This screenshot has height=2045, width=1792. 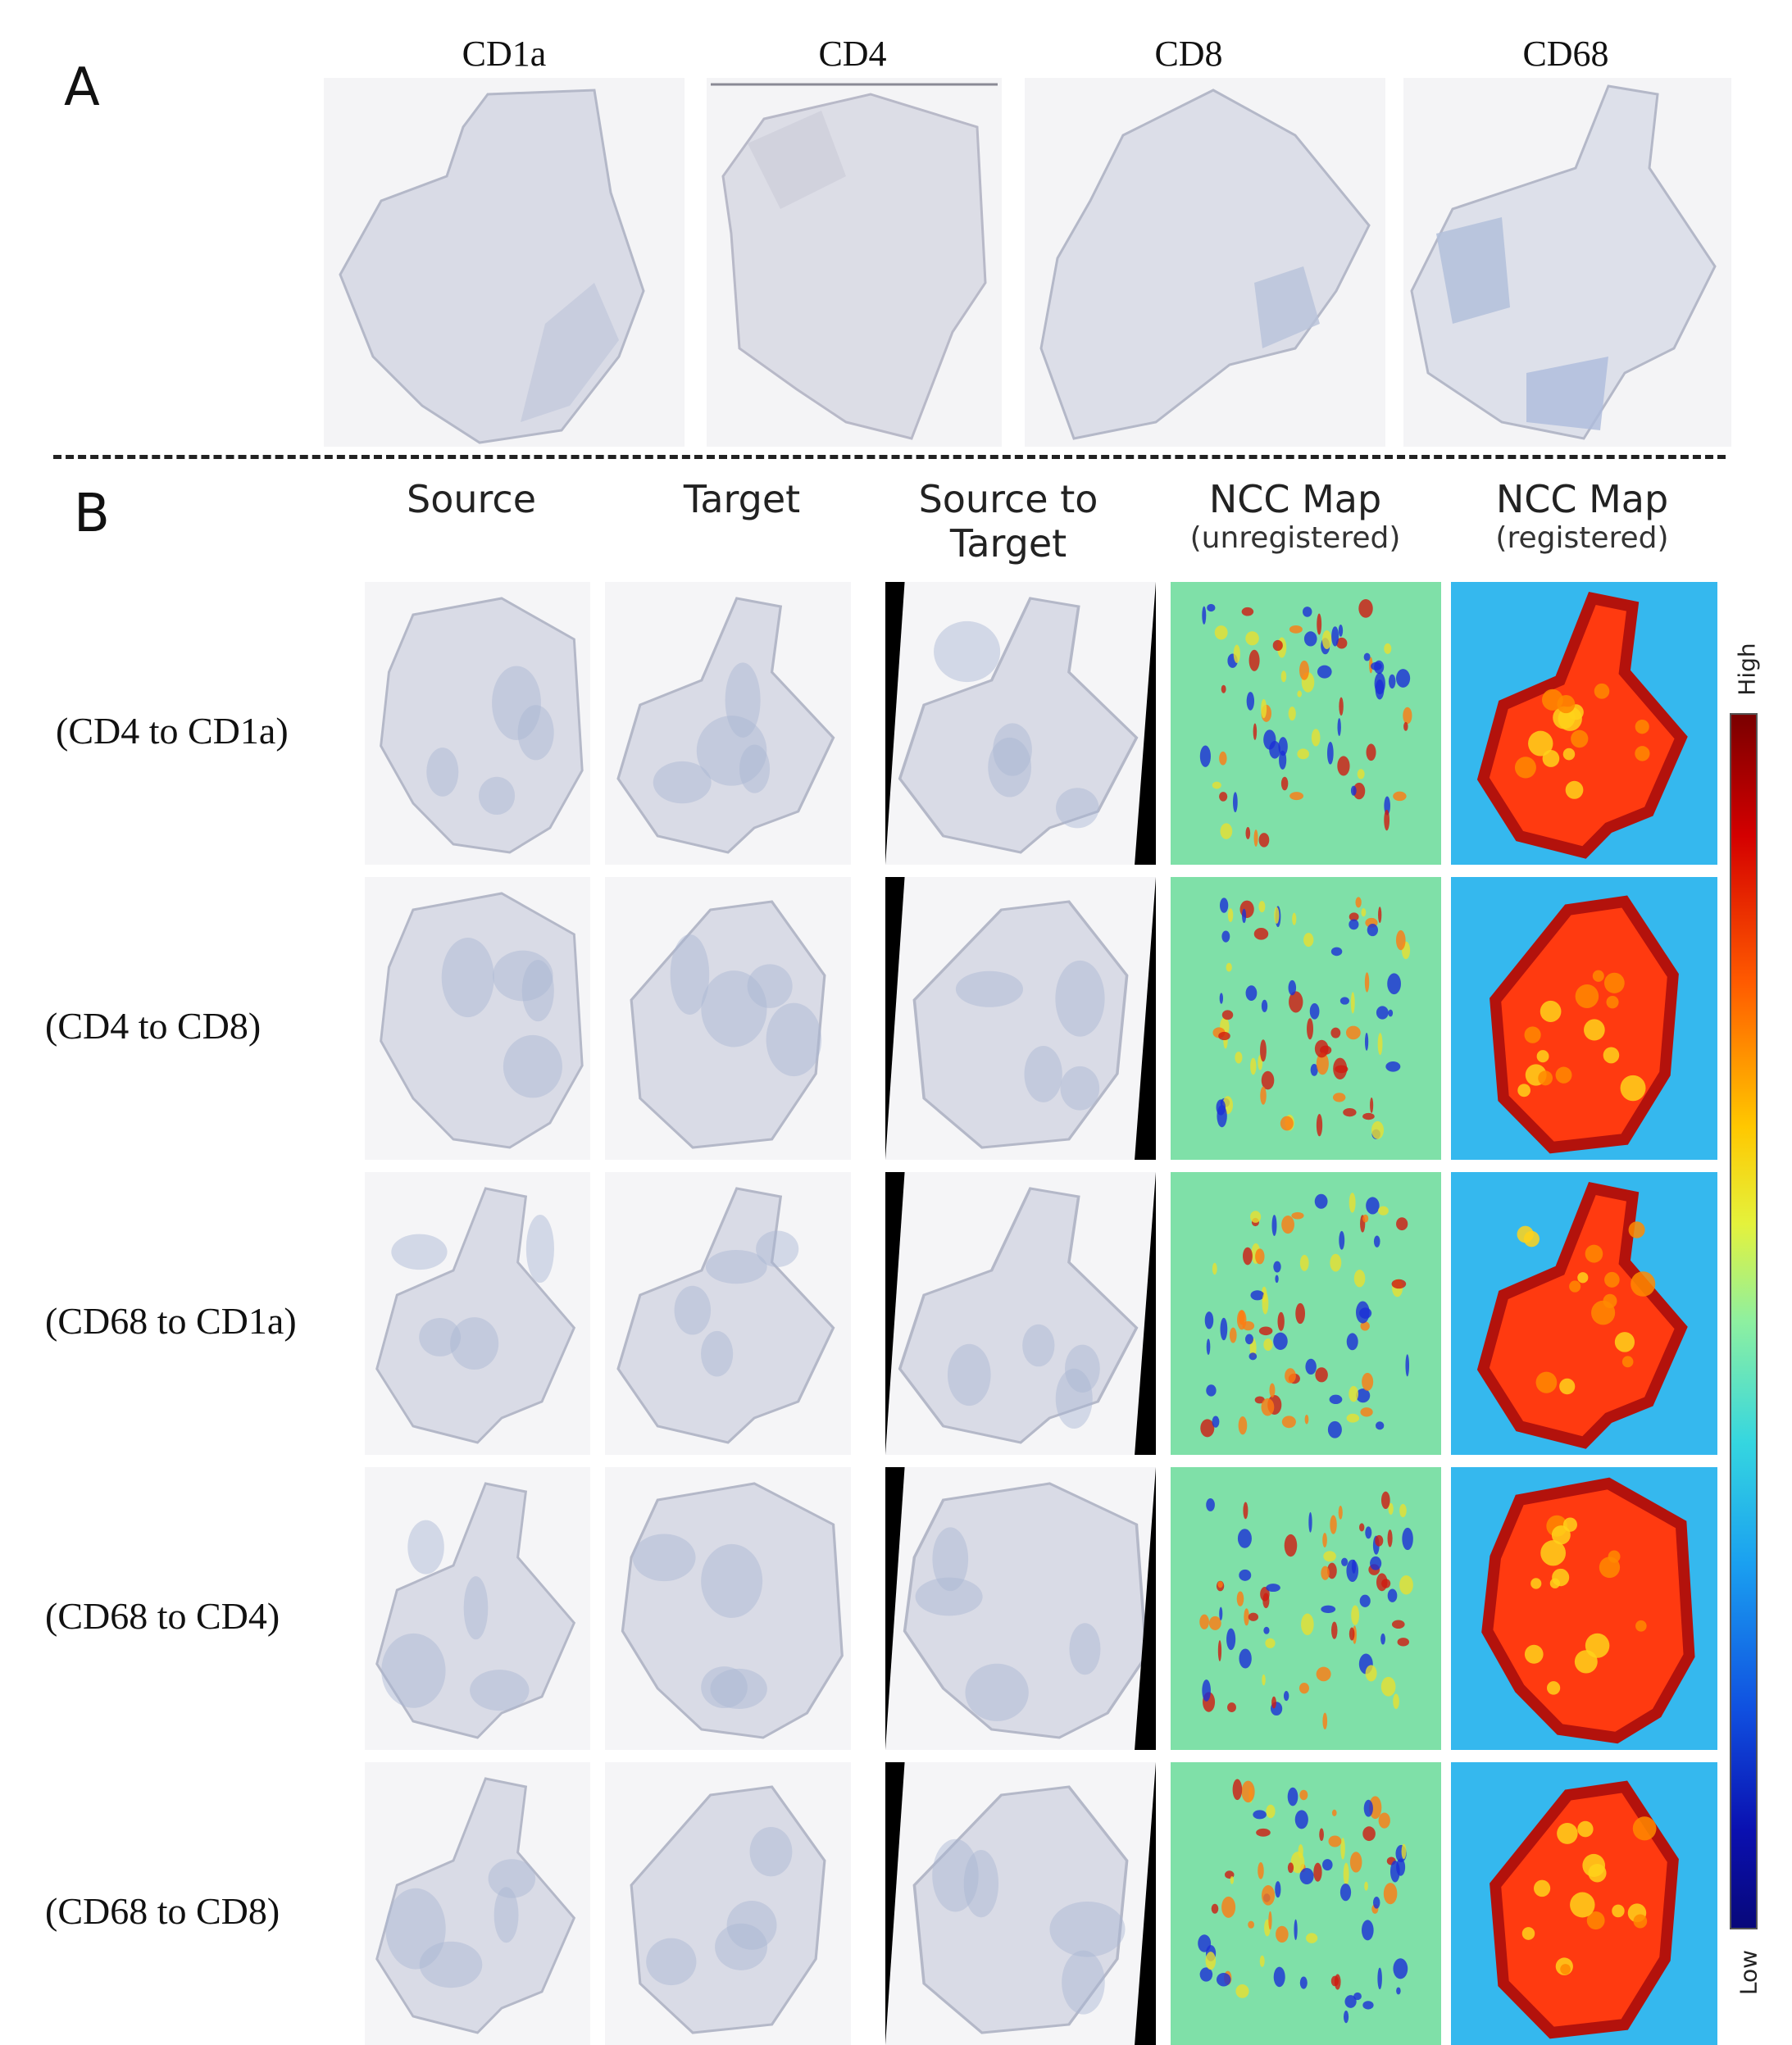 I want to click on row-label-cd68-to-cd8: (CD68 to CD8), so click(x=162, y=1911).